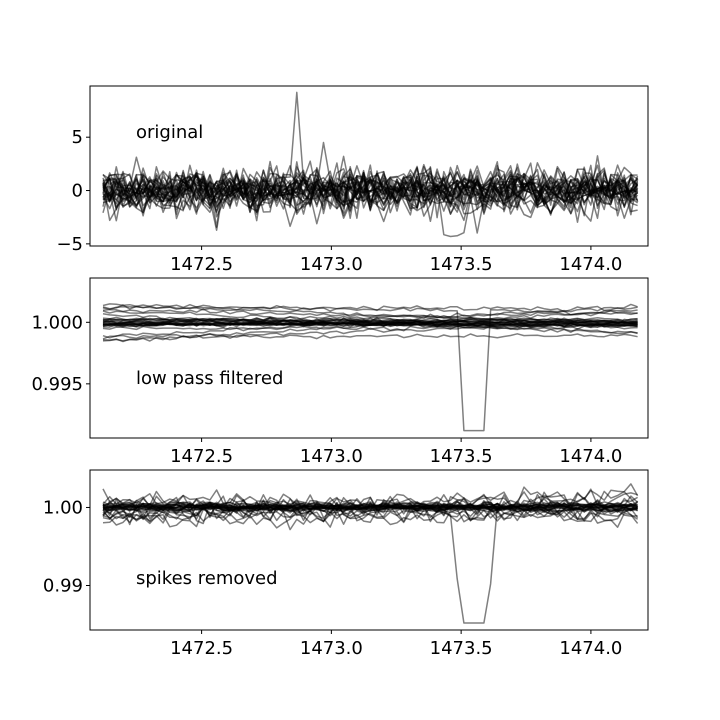  Describe the element at coordinates (57, 322) in the screenshot. I see `y-tick-label: 1.000` at that location.